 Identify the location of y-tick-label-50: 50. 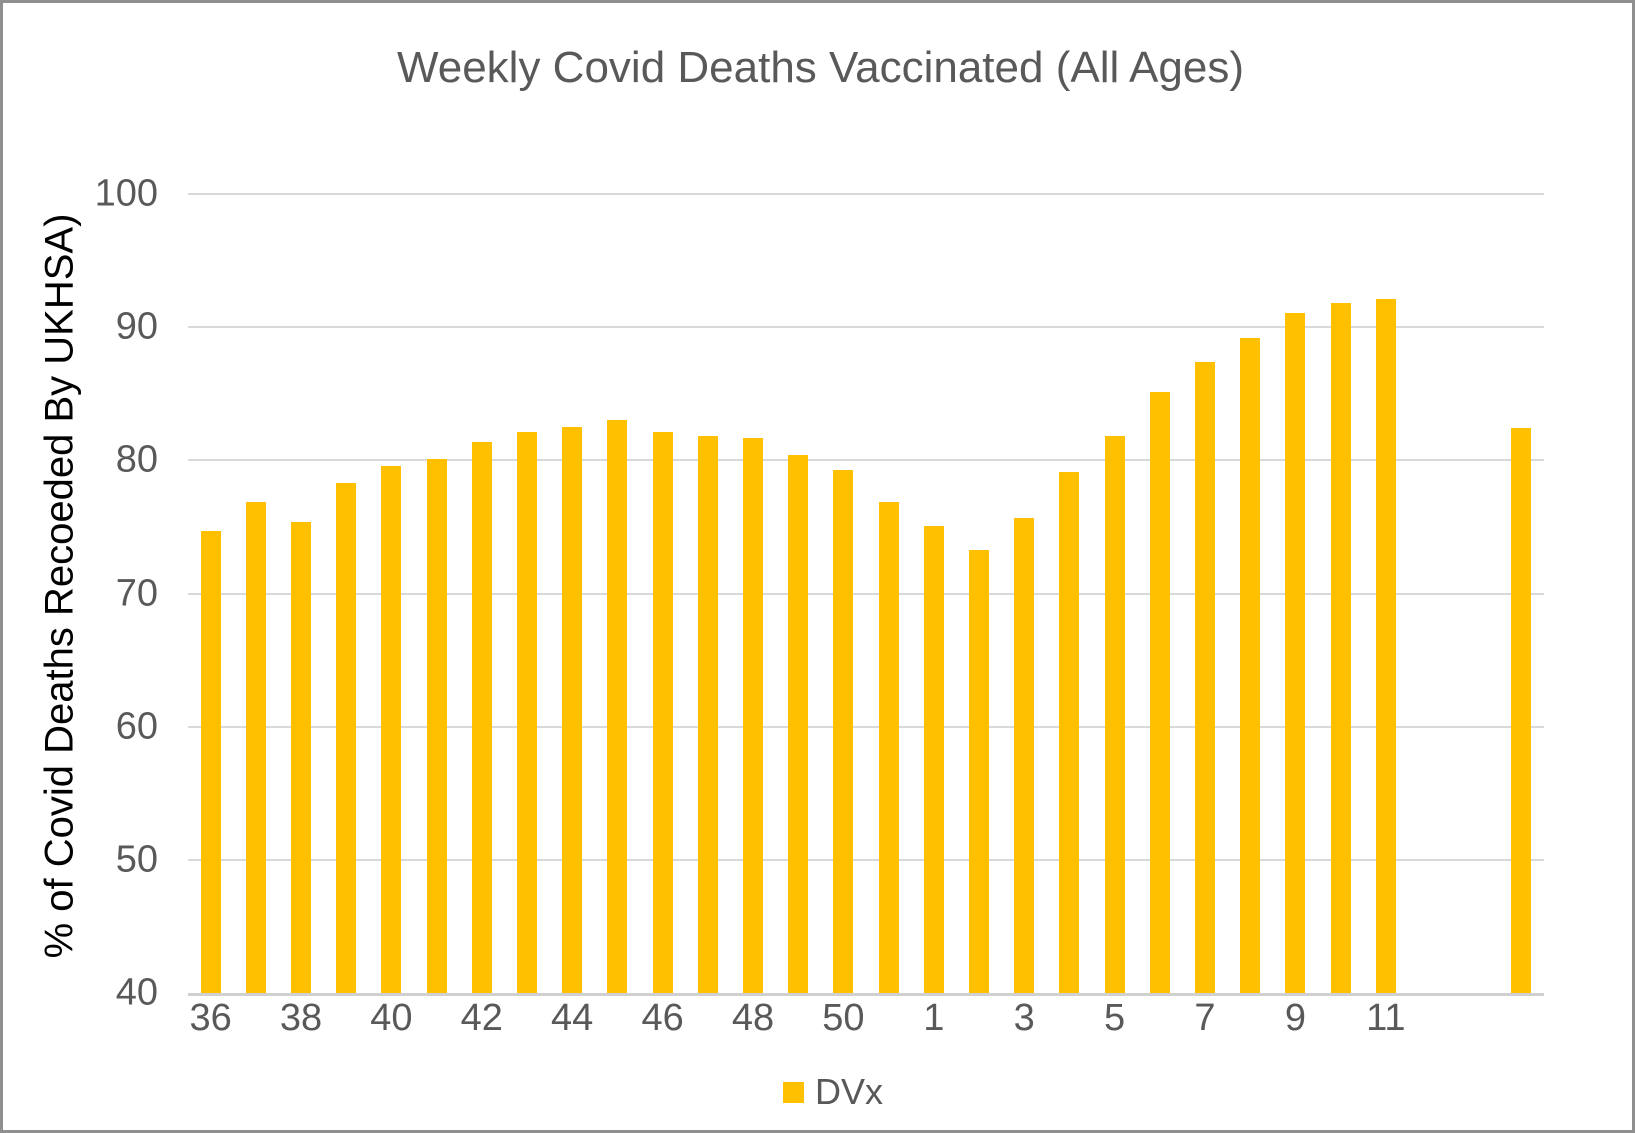
(136, 859).